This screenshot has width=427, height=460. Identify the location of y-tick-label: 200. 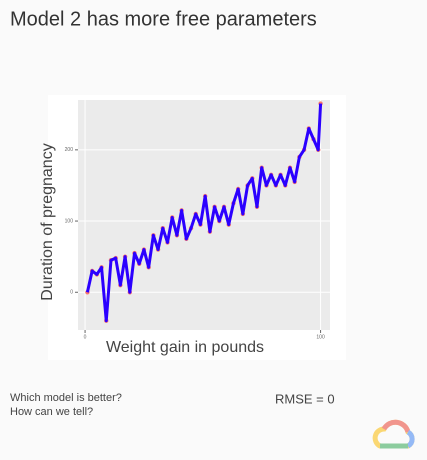
(69, 150).